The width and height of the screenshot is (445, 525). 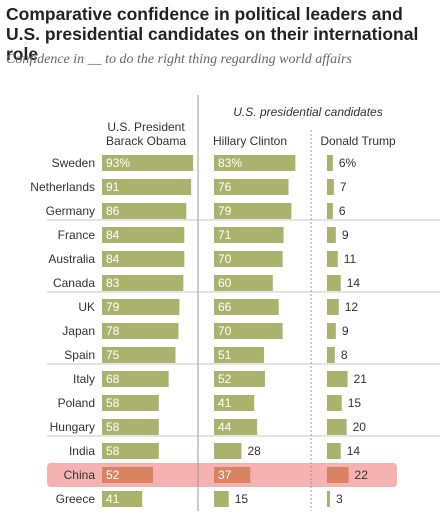 What do you see at coordinates (113, 331) in the screenshot?
I see `data-label: 78` at bounding box center [113, 331].